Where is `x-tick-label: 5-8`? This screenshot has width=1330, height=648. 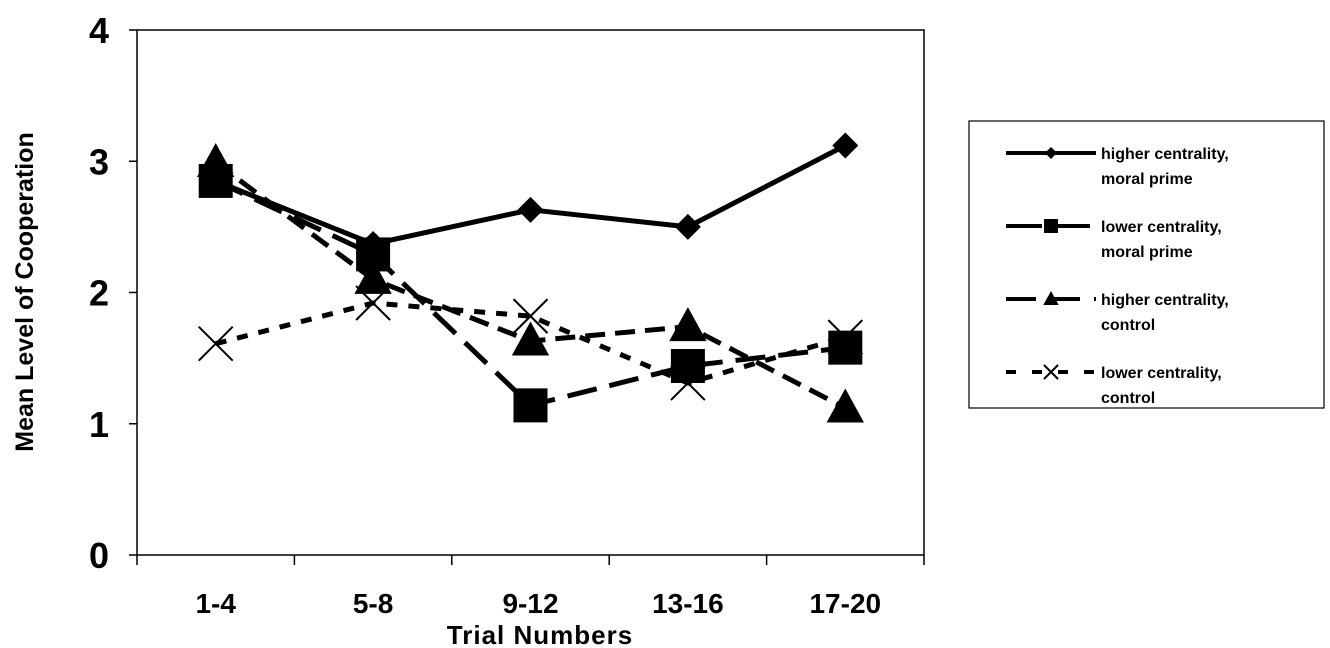
x-tick-label: 5-8 is located at coordinates (373, 603).